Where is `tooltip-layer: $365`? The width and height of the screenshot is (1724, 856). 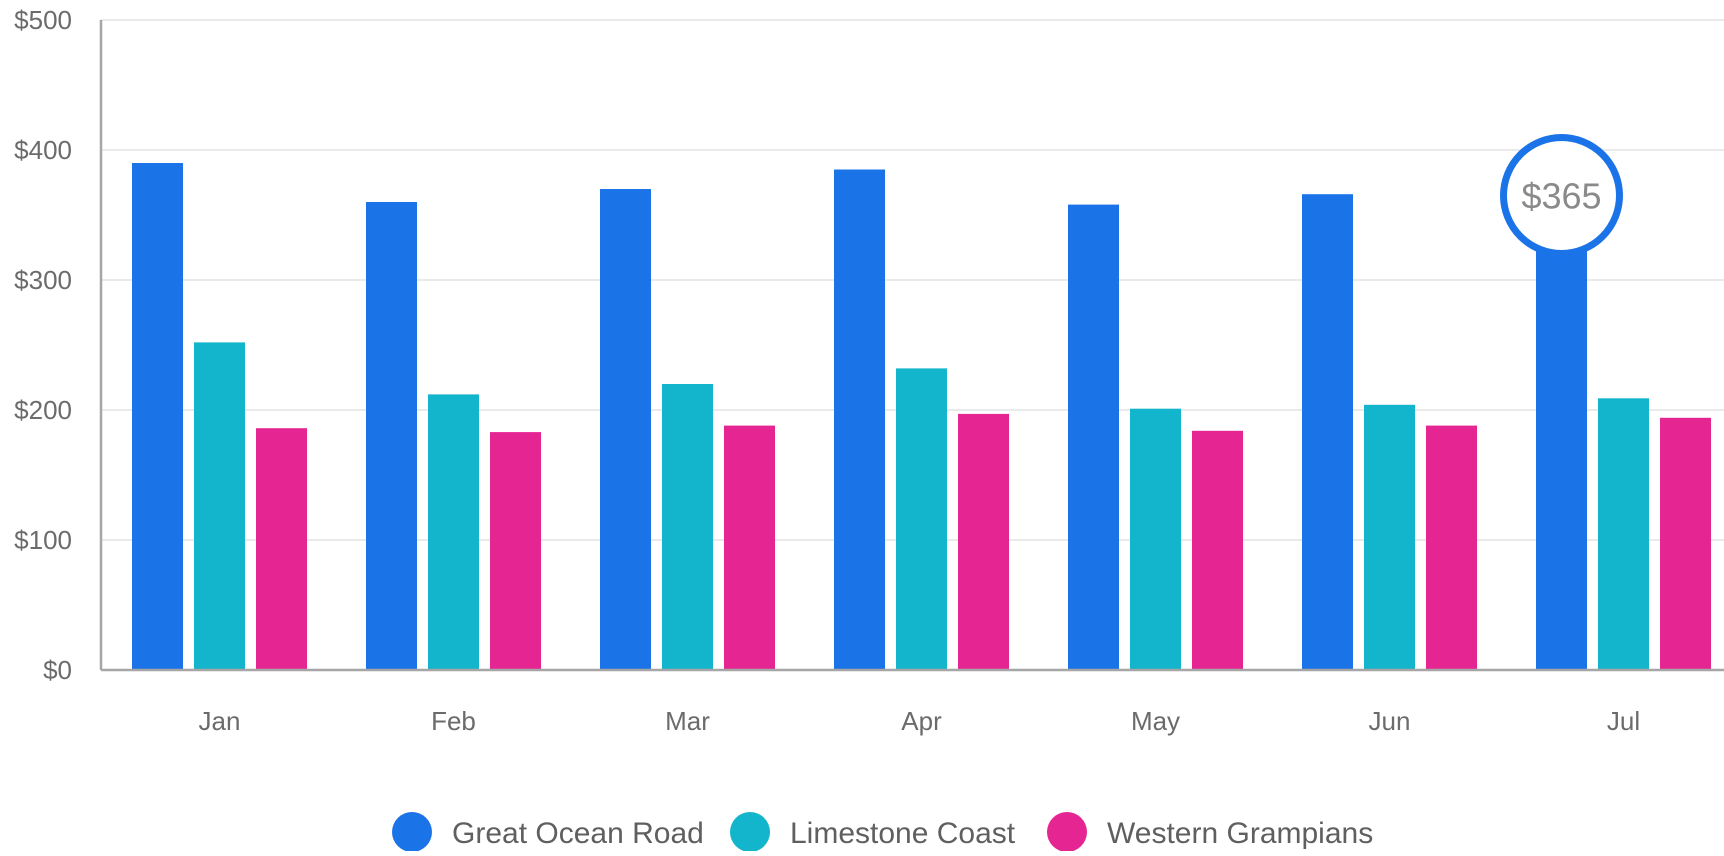 tooltip-layer: $365 is located at coordinates (1561, 195).